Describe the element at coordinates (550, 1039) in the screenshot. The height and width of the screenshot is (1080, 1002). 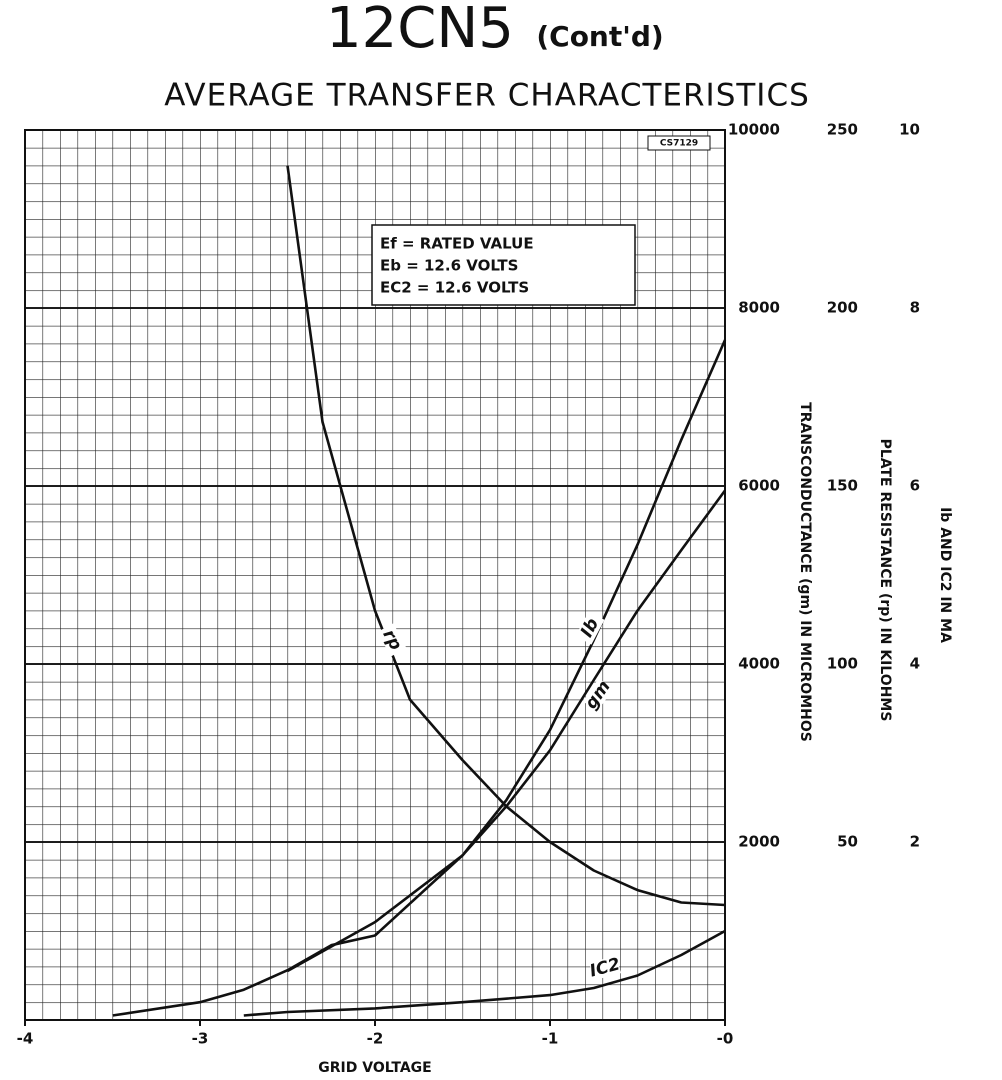
I see `x-tick-label: -1` at that location.